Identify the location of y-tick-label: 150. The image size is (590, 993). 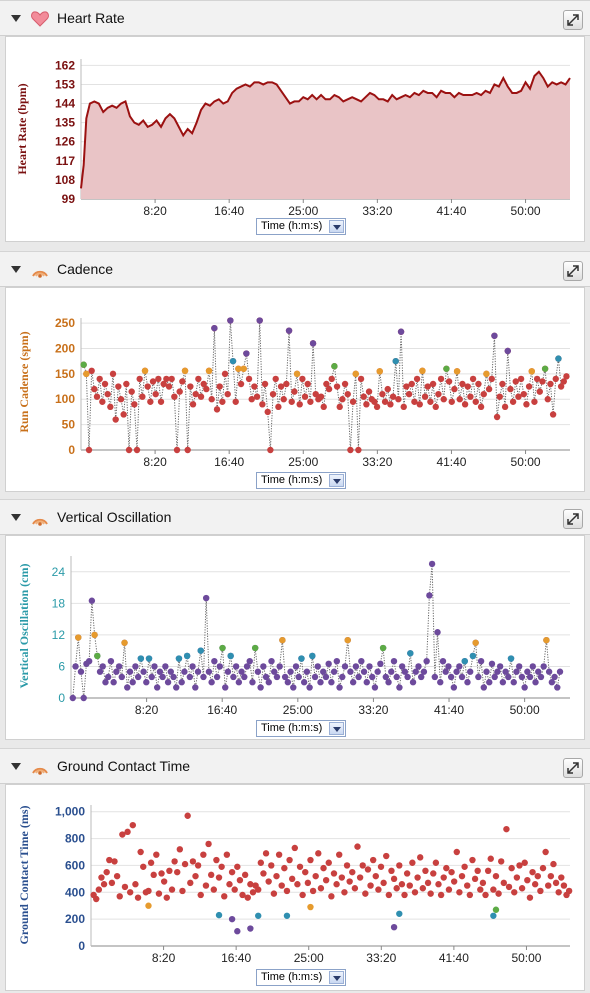
(65, 374).